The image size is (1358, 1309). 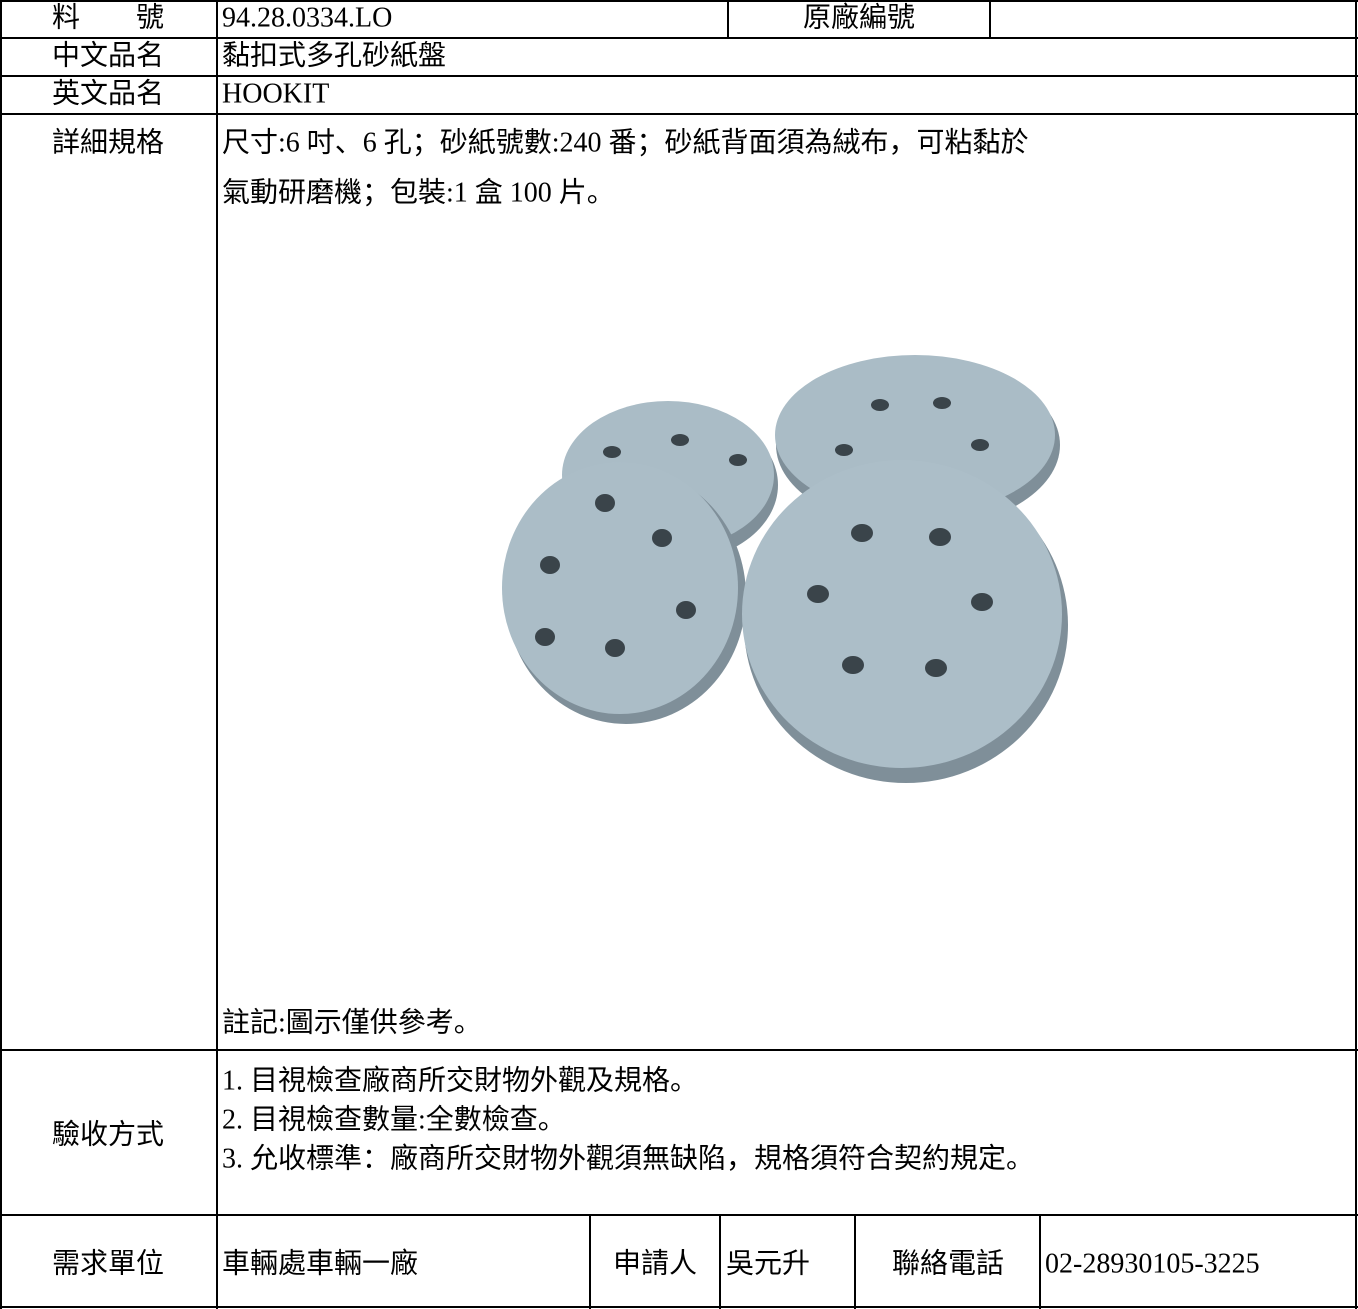 I want to click on label: 驗收方式, so click(x=108, y=1134).